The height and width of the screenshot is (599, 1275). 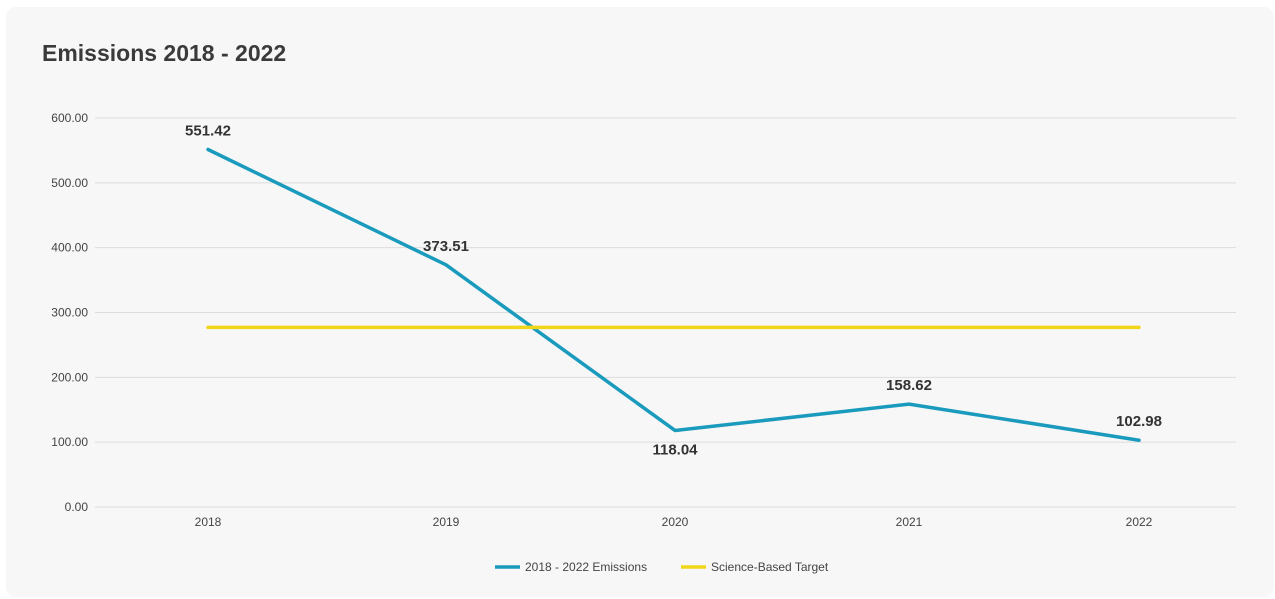 What do you see at coordinates (1139, 522) in the screenshot?
I see `x-tick-label: 2022` at bounding box center [1139, 522].